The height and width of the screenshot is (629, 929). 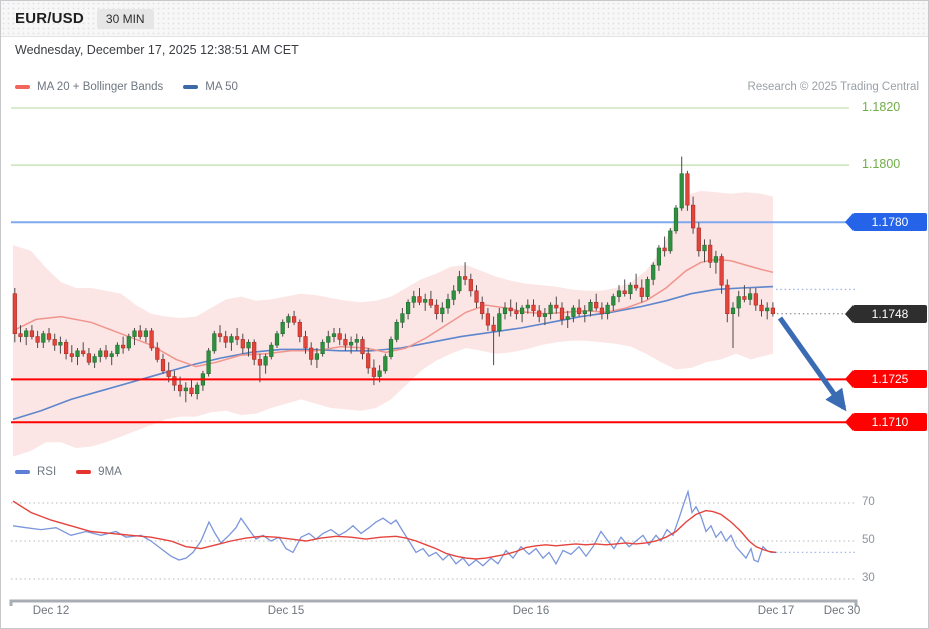 What do you see at coordinates (433, 602) in the screenshot?
I see `time-range-scrollbar` at bounding box center [433, 602].